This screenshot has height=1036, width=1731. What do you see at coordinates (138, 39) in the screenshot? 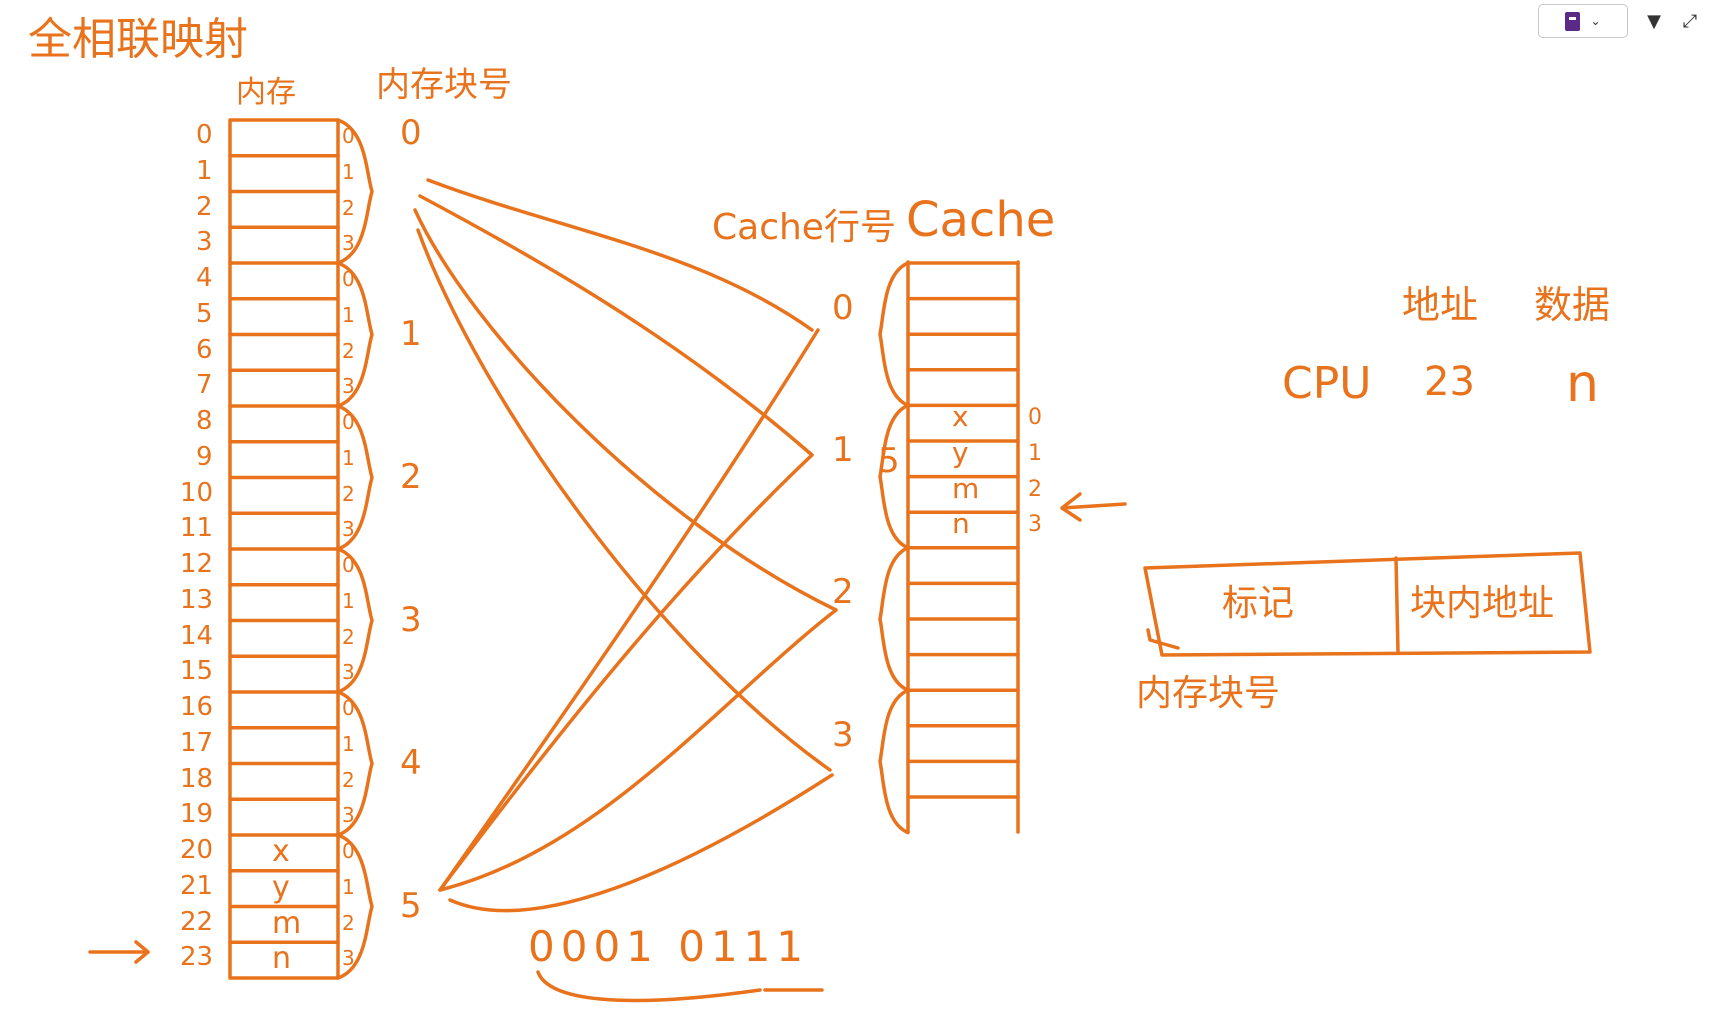
I see `page-title: 全相联映射` at bounding box center [138, 39].